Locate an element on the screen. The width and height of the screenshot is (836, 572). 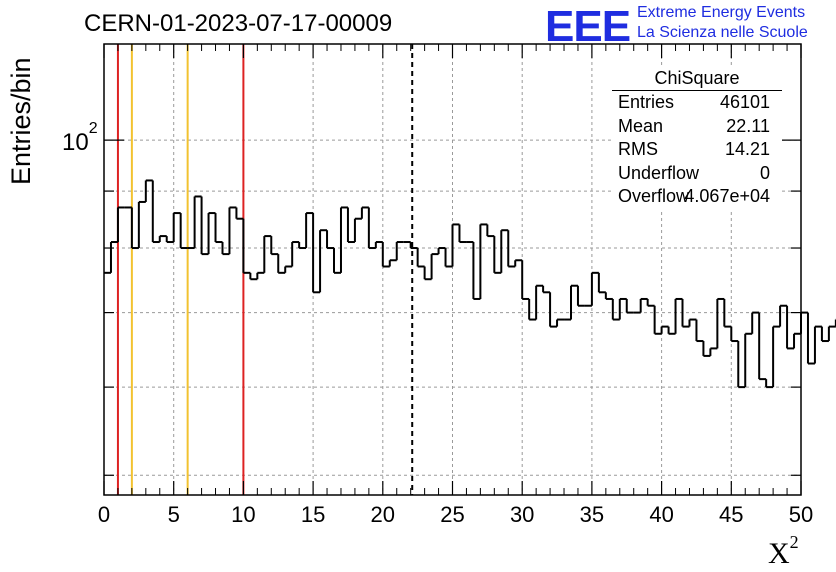
stats-key: Underflow is located at coordinates (659, 172).